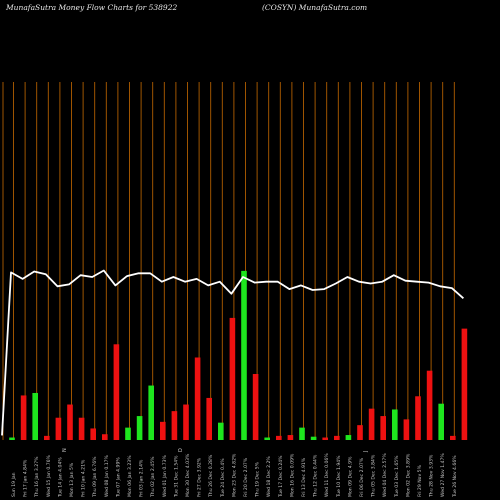 The width and height of the screenshot is (500, 500). What do you see at coordinates (60, 477) in the screenshot?
I see `x-tick-label-4: Tue 14 Jan 4.04%` at bounding box center [60, 477].